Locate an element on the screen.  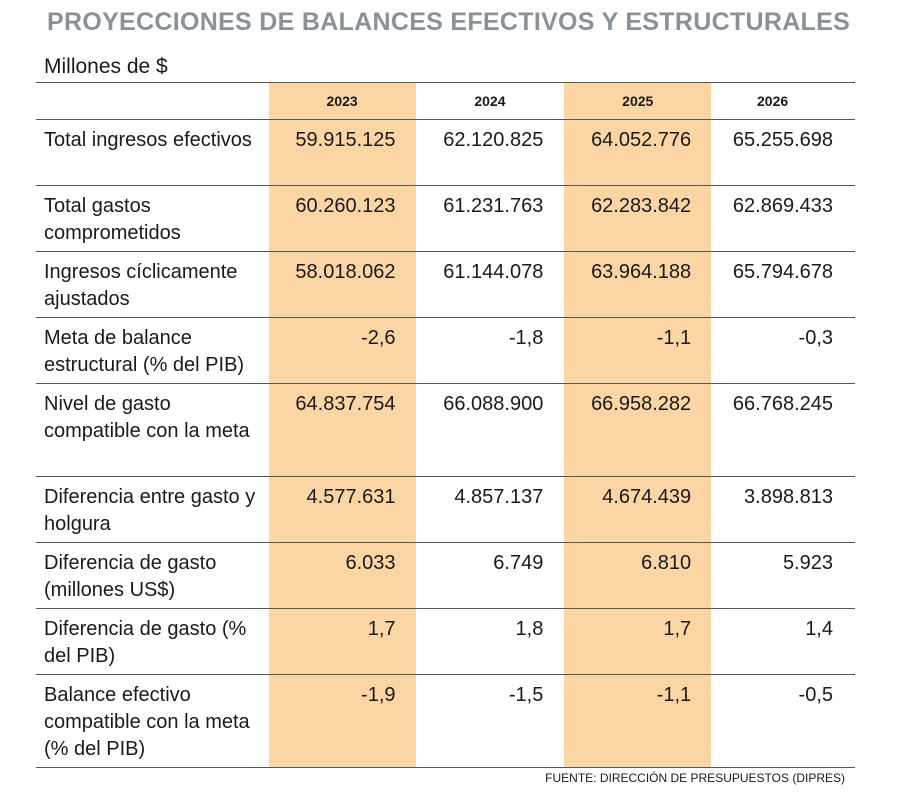
header-year-2026: 2026 is located at coordinates (773, 101).